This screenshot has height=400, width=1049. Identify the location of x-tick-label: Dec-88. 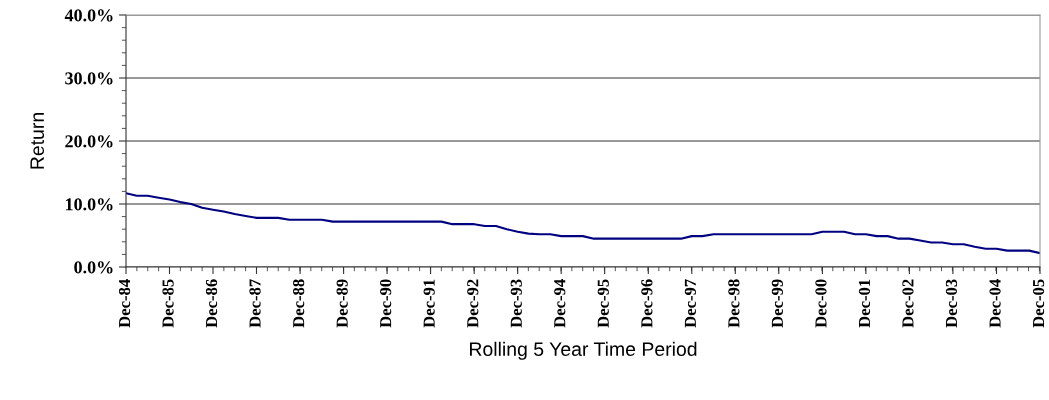
(299, 303).